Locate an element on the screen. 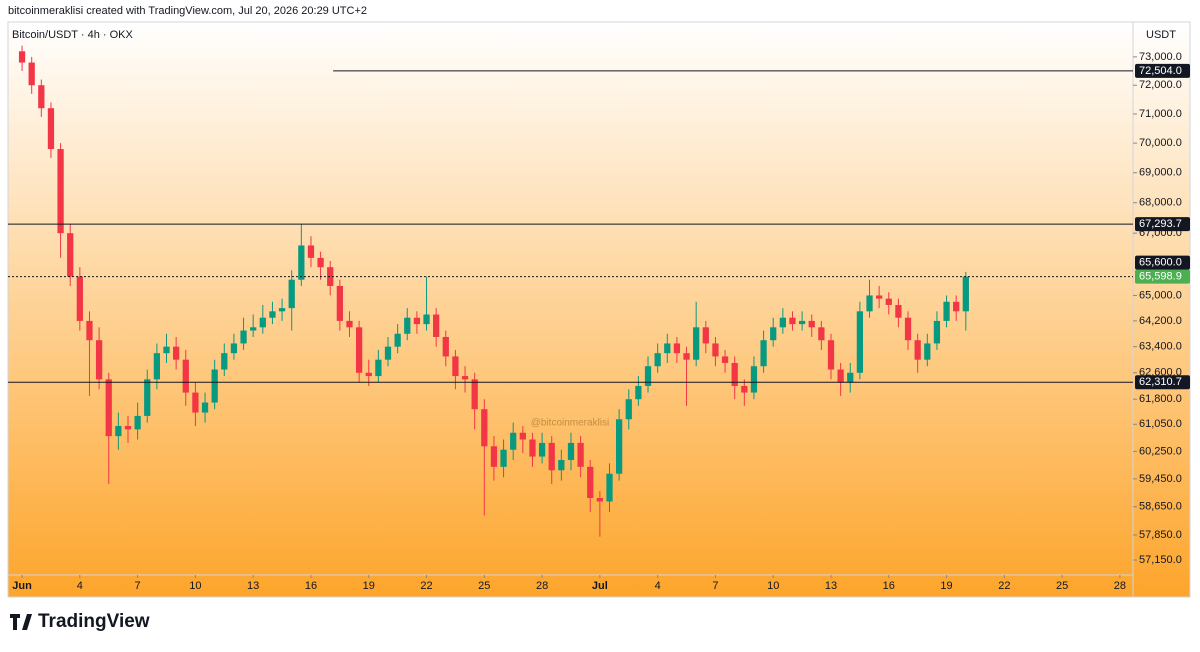  y-tick-label: 65,000.0 is located at coordinates (1160, 295).